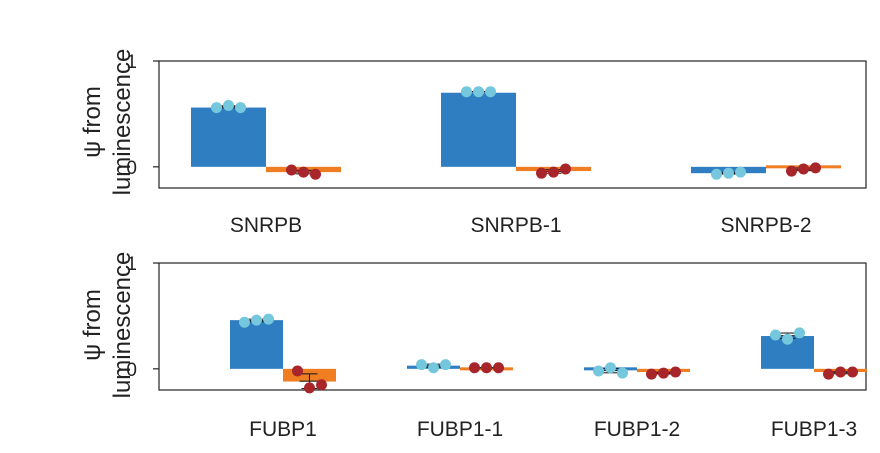 The image size is (880, 453). I want to click on category-label: SNRPB, so click(266, 225).